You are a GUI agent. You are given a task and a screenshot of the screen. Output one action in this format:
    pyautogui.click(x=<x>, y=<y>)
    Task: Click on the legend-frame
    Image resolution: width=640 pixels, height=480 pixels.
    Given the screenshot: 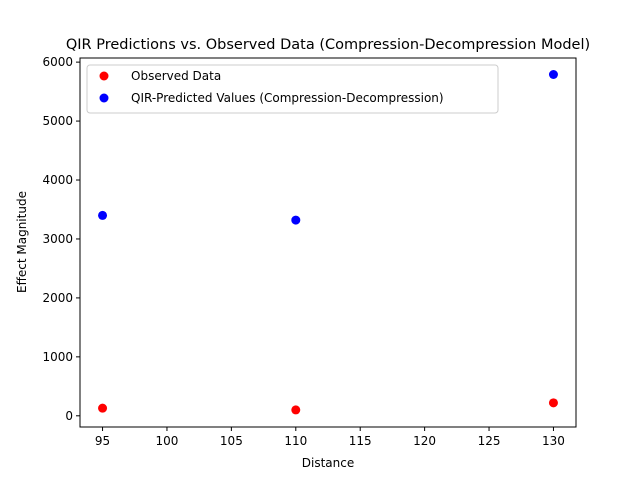 What is the action you would take?
    pyautogui.click(x=292, y=89)
    